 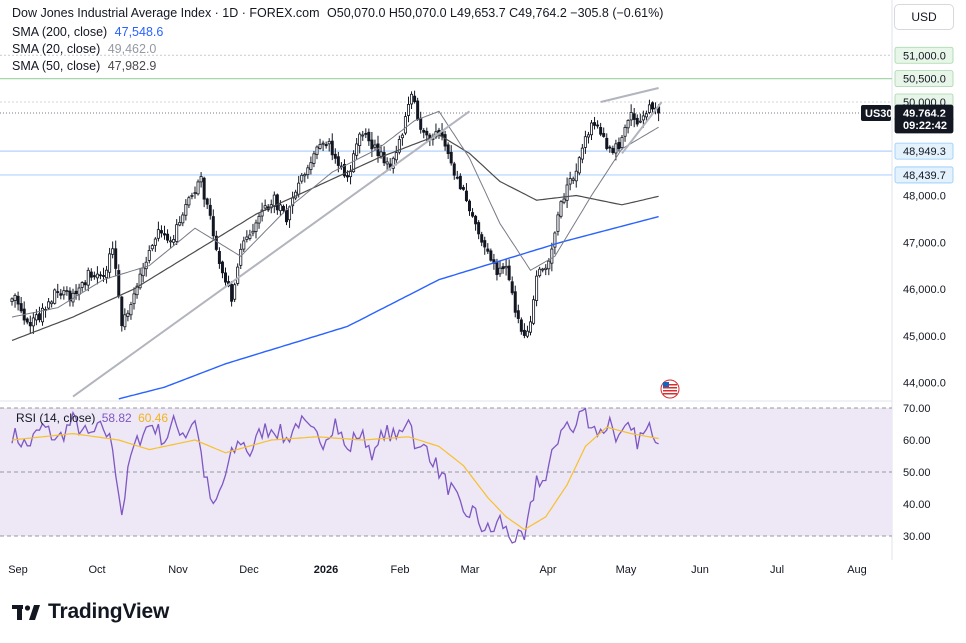 I want to click on price-label: 48,949.3, so click(x=924, y=152).